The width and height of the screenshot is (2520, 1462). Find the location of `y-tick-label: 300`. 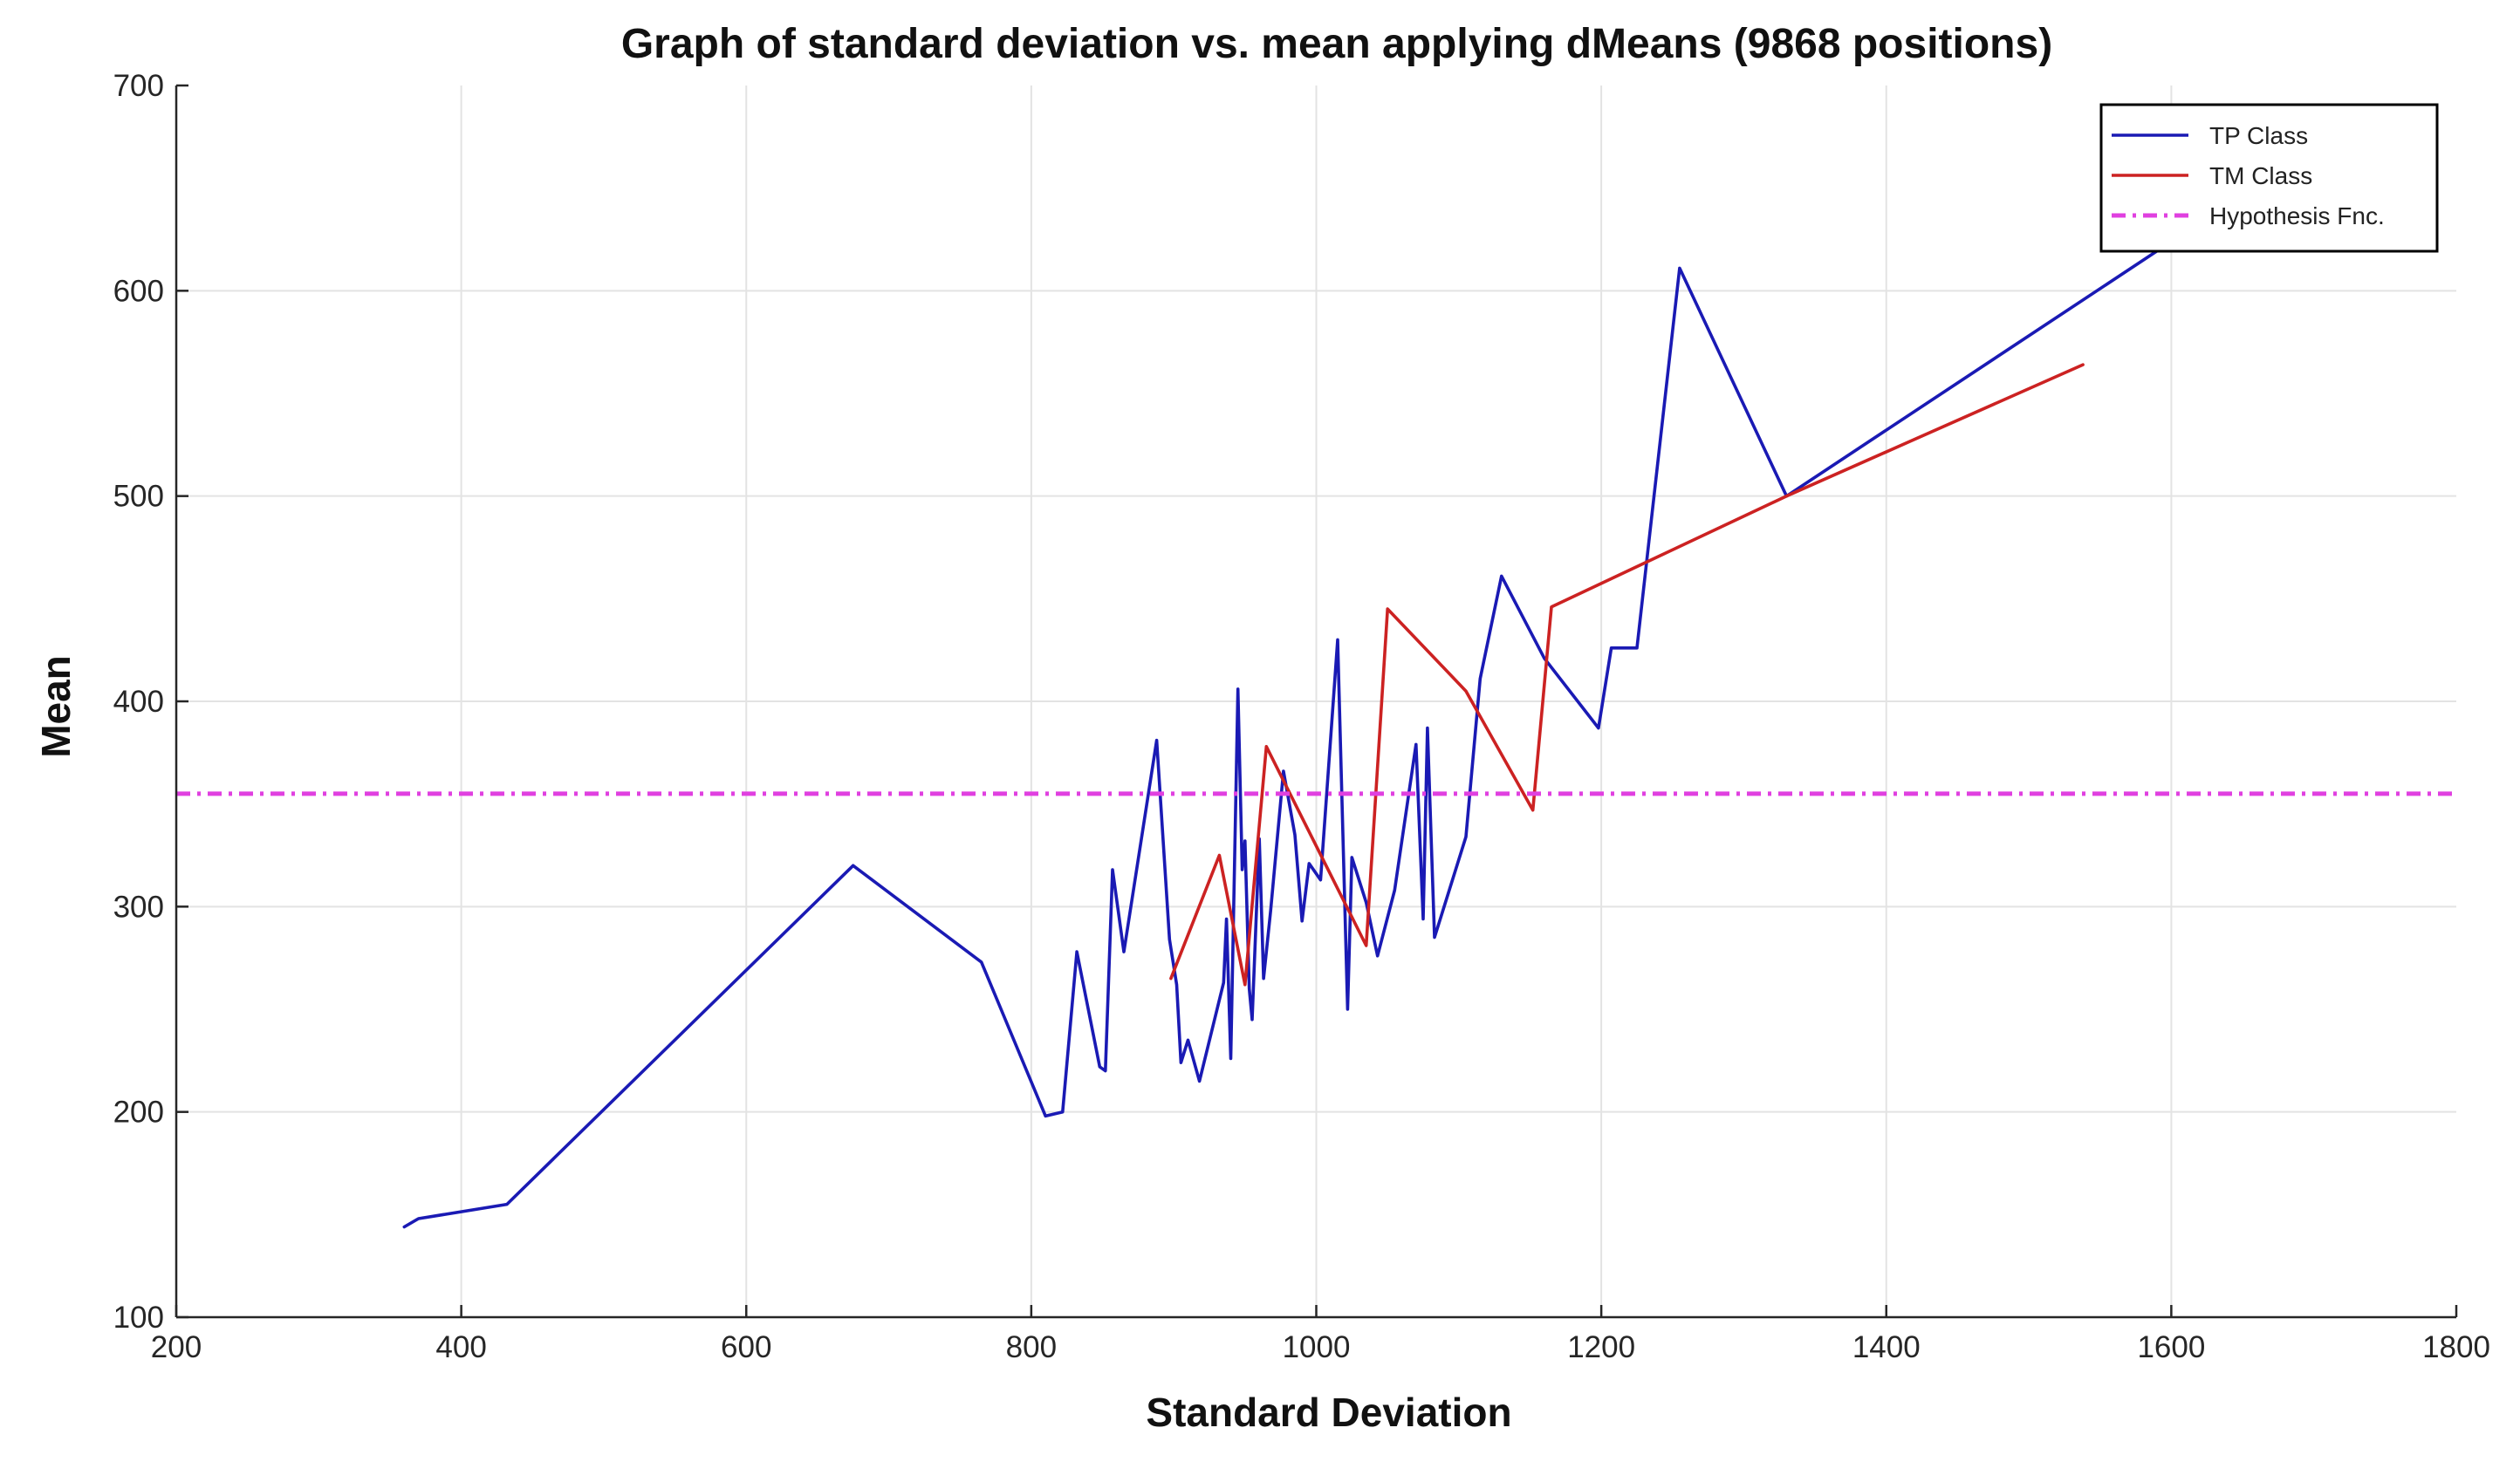

y-tick-label: 300 is located at coordinates (138, 907).